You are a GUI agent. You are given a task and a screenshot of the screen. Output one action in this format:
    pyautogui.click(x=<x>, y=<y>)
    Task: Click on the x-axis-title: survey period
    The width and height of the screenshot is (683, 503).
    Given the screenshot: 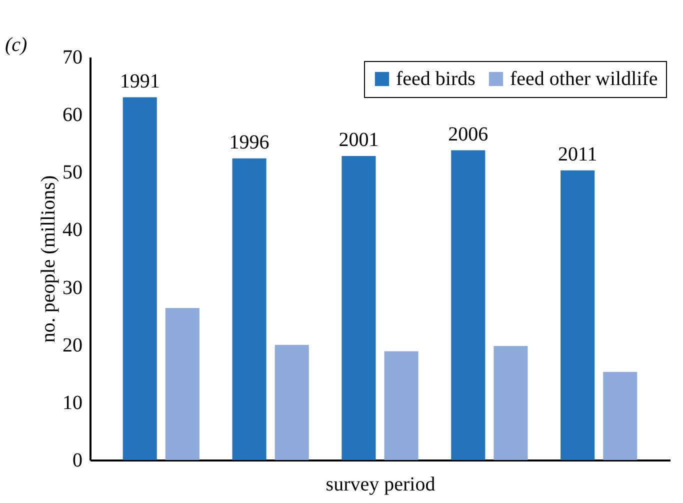 What is the action you would take?
    pyautogui.click(x=381, y=485)
    